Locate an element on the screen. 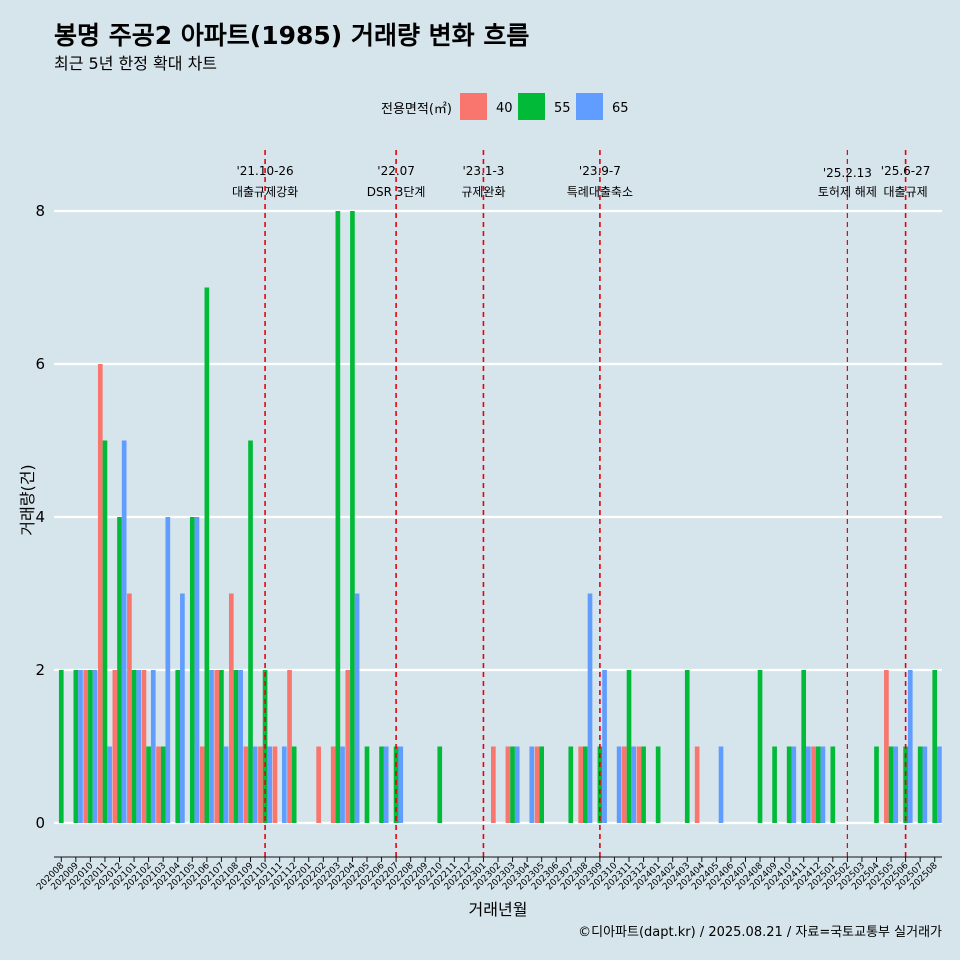  y-tick-label: 6 is located at coordinates (40, 364).